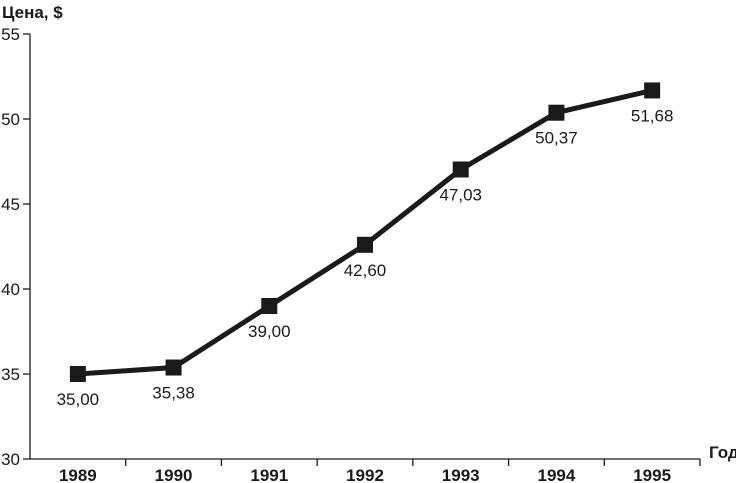 The height and width of the screenshot is (483, 736). What do you see at coordinates (10, 289) in the screenshot?
I see `y-tick-label: 40` at bounding box center [10, 289].